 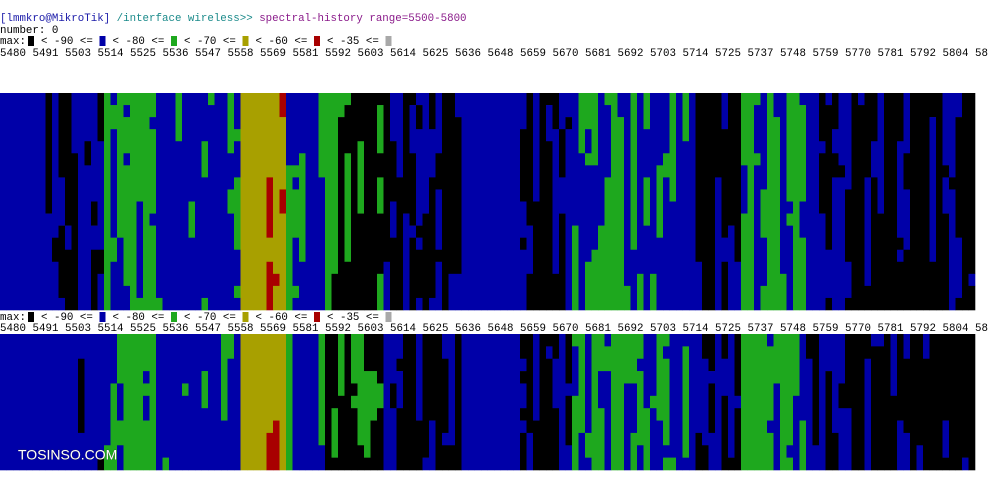 What do you see at coordinates (102, 41) in the screenshot?
I see `legend-swatch` at bounding box center [102, 41].